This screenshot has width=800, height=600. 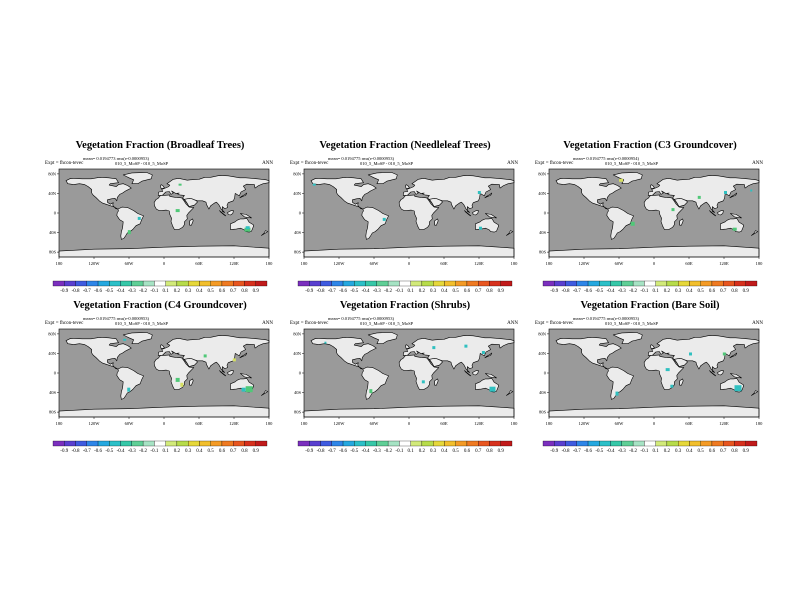 I want to click on colorbar-label: 0.8, so click(x=489, y=451).